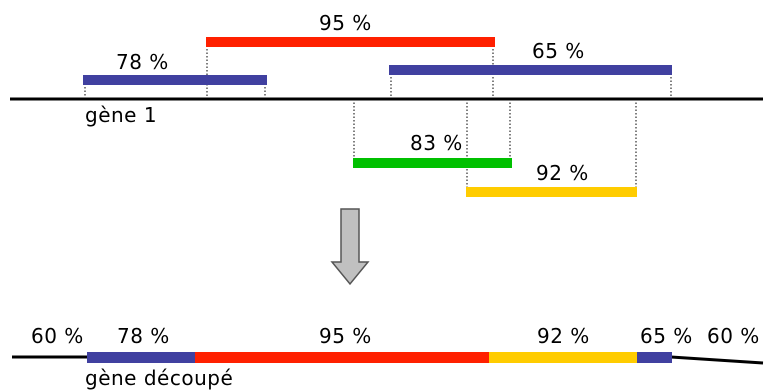 Image resolution: width=766 pixels, height=391 pixels. I want to click on split-label-95: 95 %, so click(345, 336).